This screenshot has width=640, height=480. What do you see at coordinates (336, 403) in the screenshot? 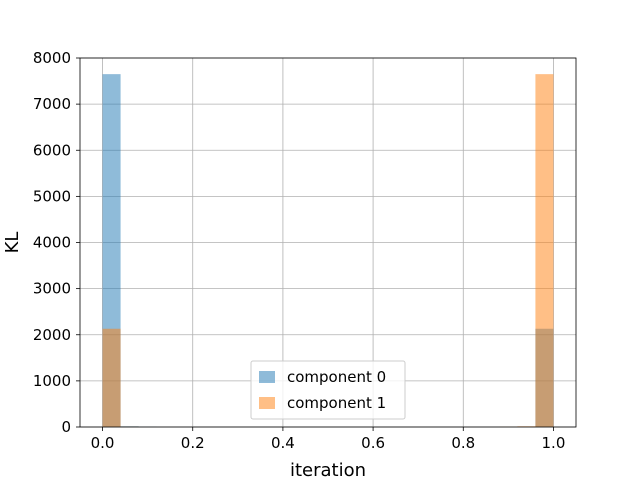
I see `legend-label: component 1` at bounding box center [336, 403].